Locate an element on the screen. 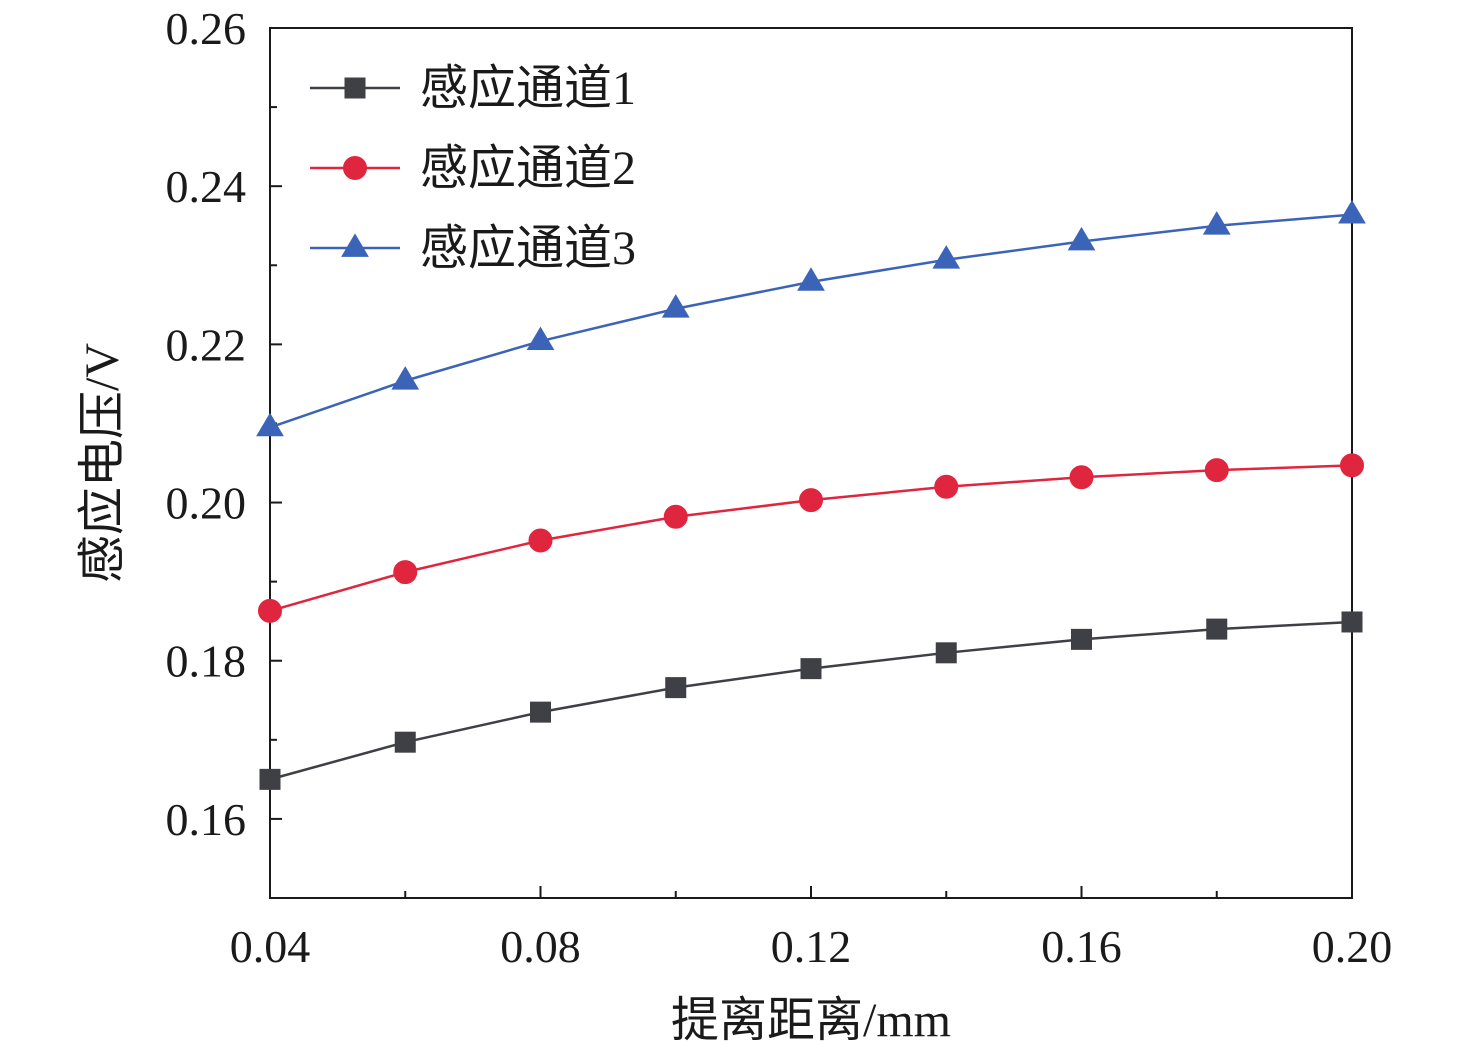  x-tick-label: 0.16 is located at coordinates (1081, 946).